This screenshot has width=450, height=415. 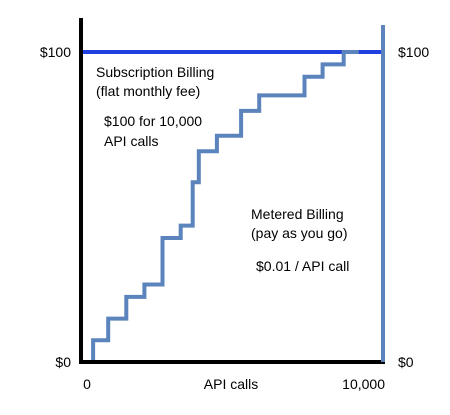 I want to click on annotation-metered-price: $0.01 / API call, so click(x=302, y=266).